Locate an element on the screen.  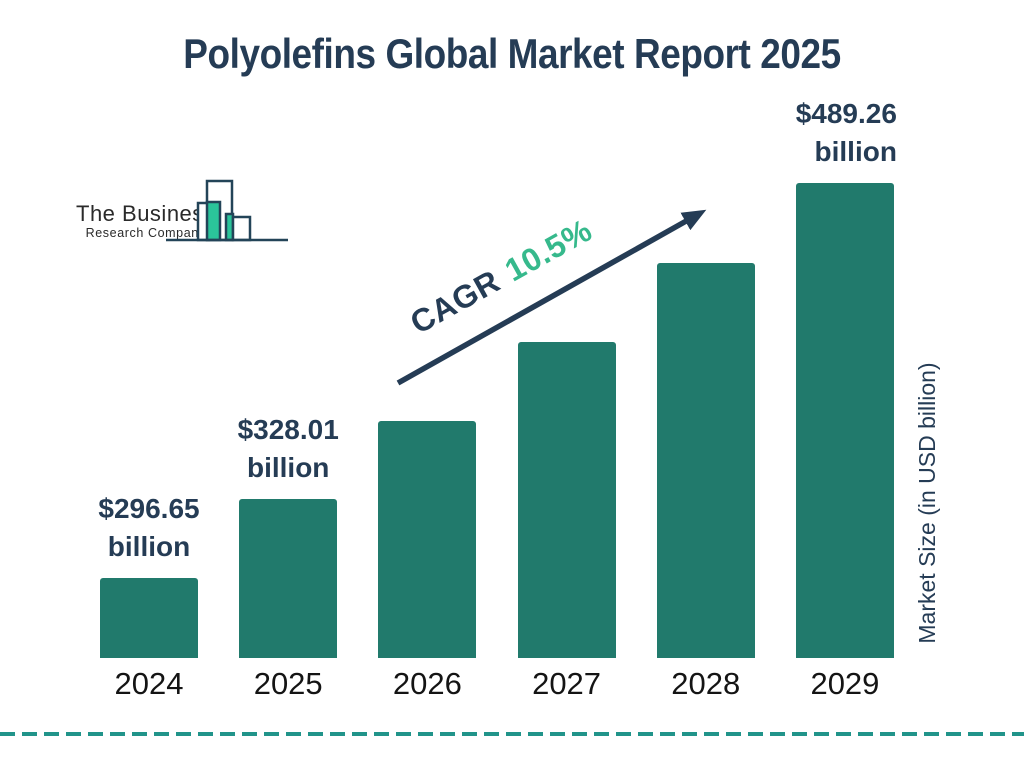
bar-group-2027: 2027 is located at coordinates (566, 521).